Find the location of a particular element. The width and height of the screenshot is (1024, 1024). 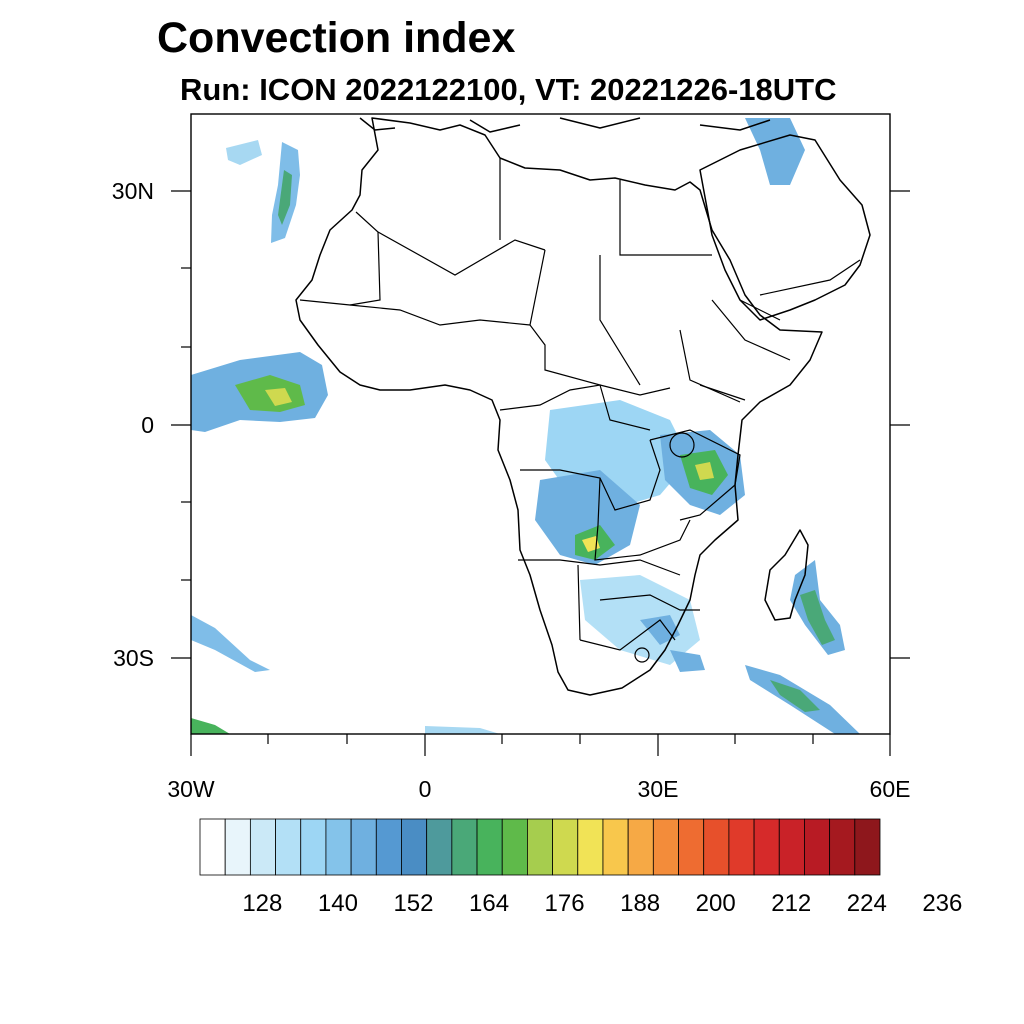

shading-south-africa-coast is located at coordinates (687, 661).